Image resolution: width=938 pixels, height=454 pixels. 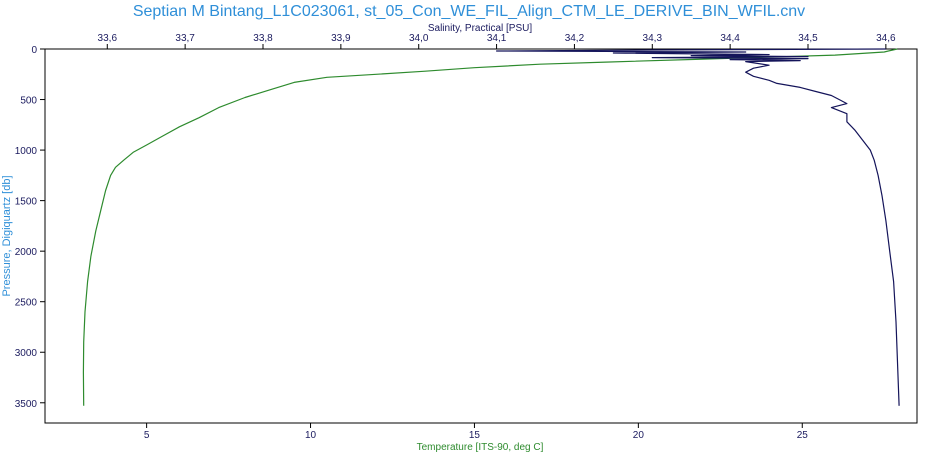 I want to click on salinity-tick-label: 33,6, so click(x=108, y=38).